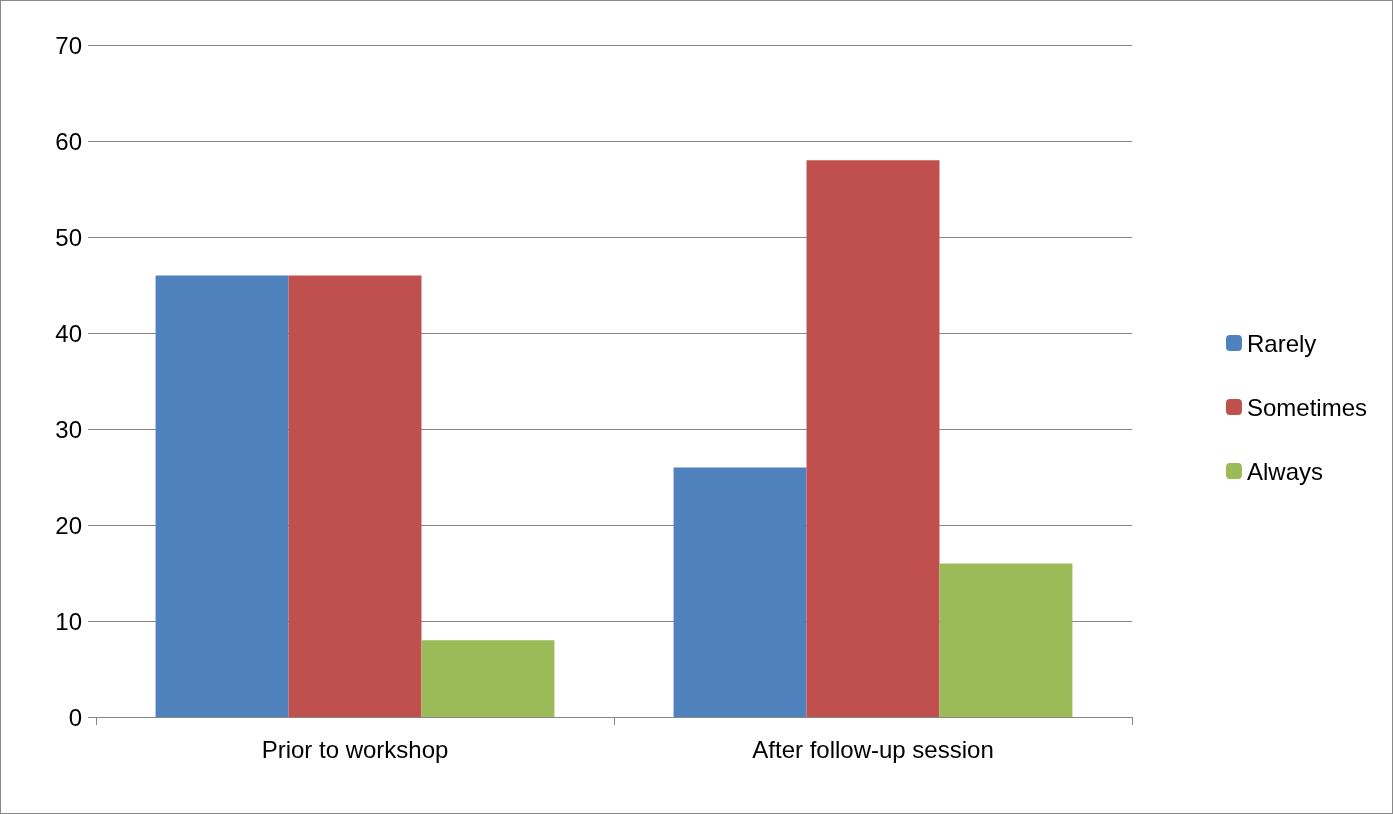  Describe the element at coordinates (1281, 343) in the screenshot. I see `legend-label: Rarely` at that location.